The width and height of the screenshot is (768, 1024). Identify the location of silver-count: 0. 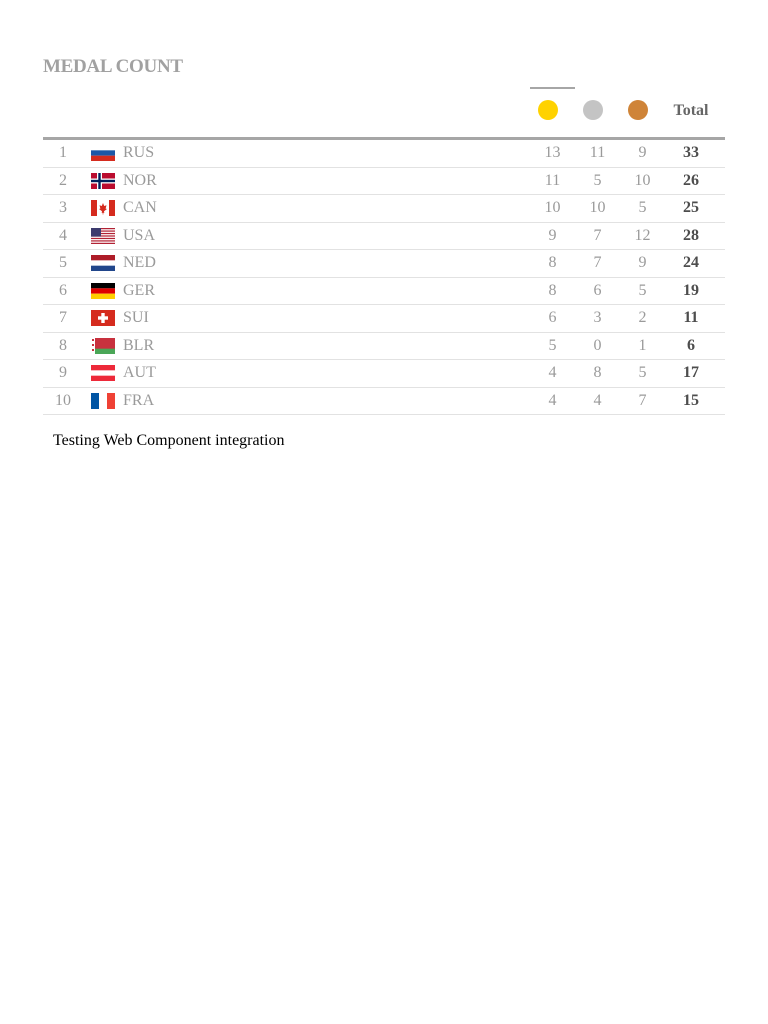
(597, 345).